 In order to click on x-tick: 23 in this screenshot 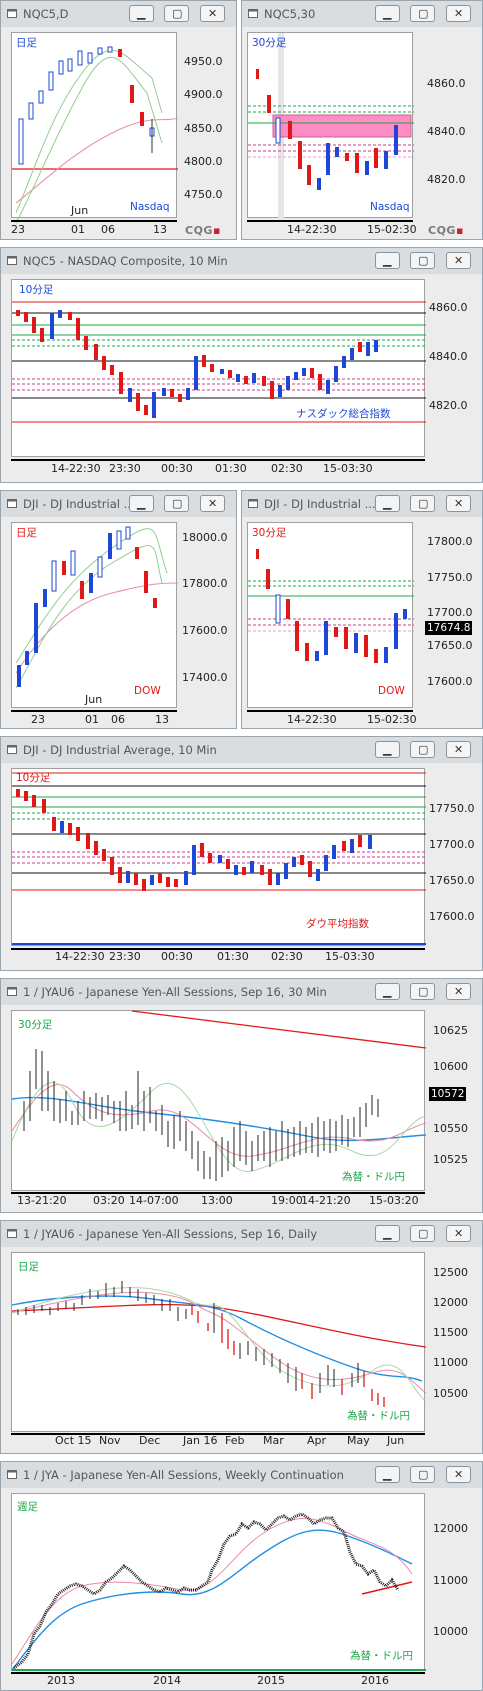, I will do `click(18, 229)`.